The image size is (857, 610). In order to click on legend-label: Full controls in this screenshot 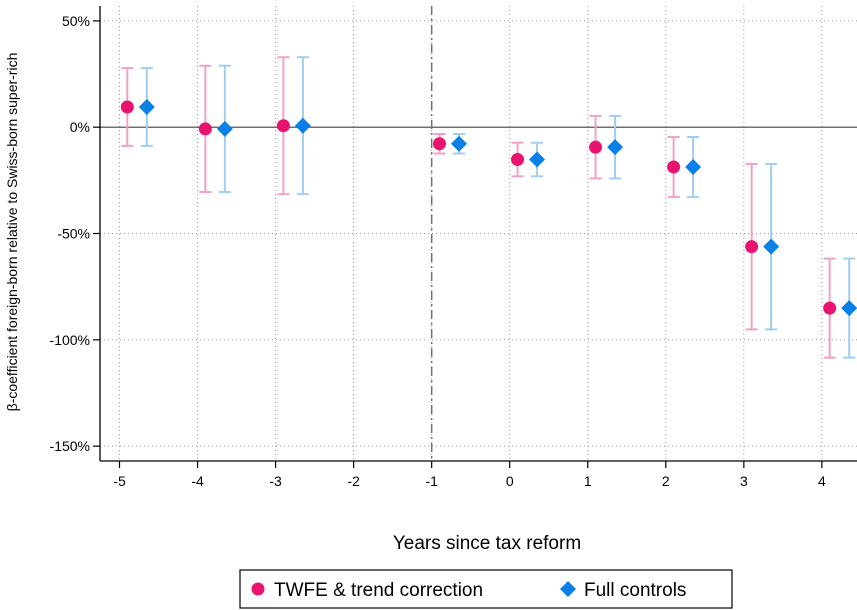, I will do `click(635, 590)`.